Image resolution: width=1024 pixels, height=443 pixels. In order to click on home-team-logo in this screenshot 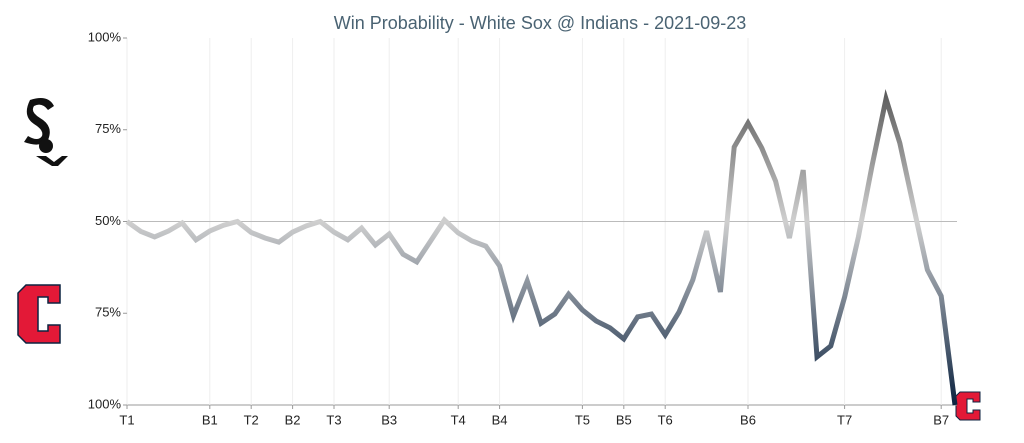, I will do `click(39, 314)`.